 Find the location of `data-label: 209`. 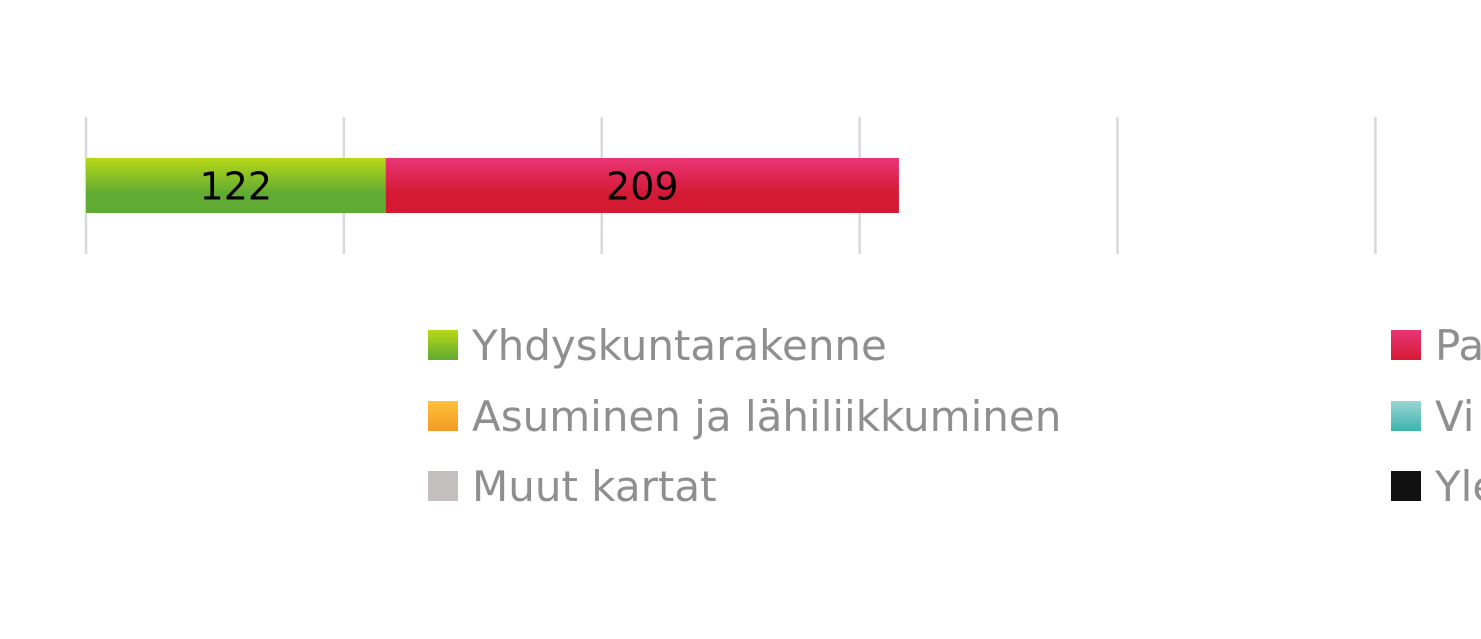

data-label: 209 is located at coordinates (642, 187).